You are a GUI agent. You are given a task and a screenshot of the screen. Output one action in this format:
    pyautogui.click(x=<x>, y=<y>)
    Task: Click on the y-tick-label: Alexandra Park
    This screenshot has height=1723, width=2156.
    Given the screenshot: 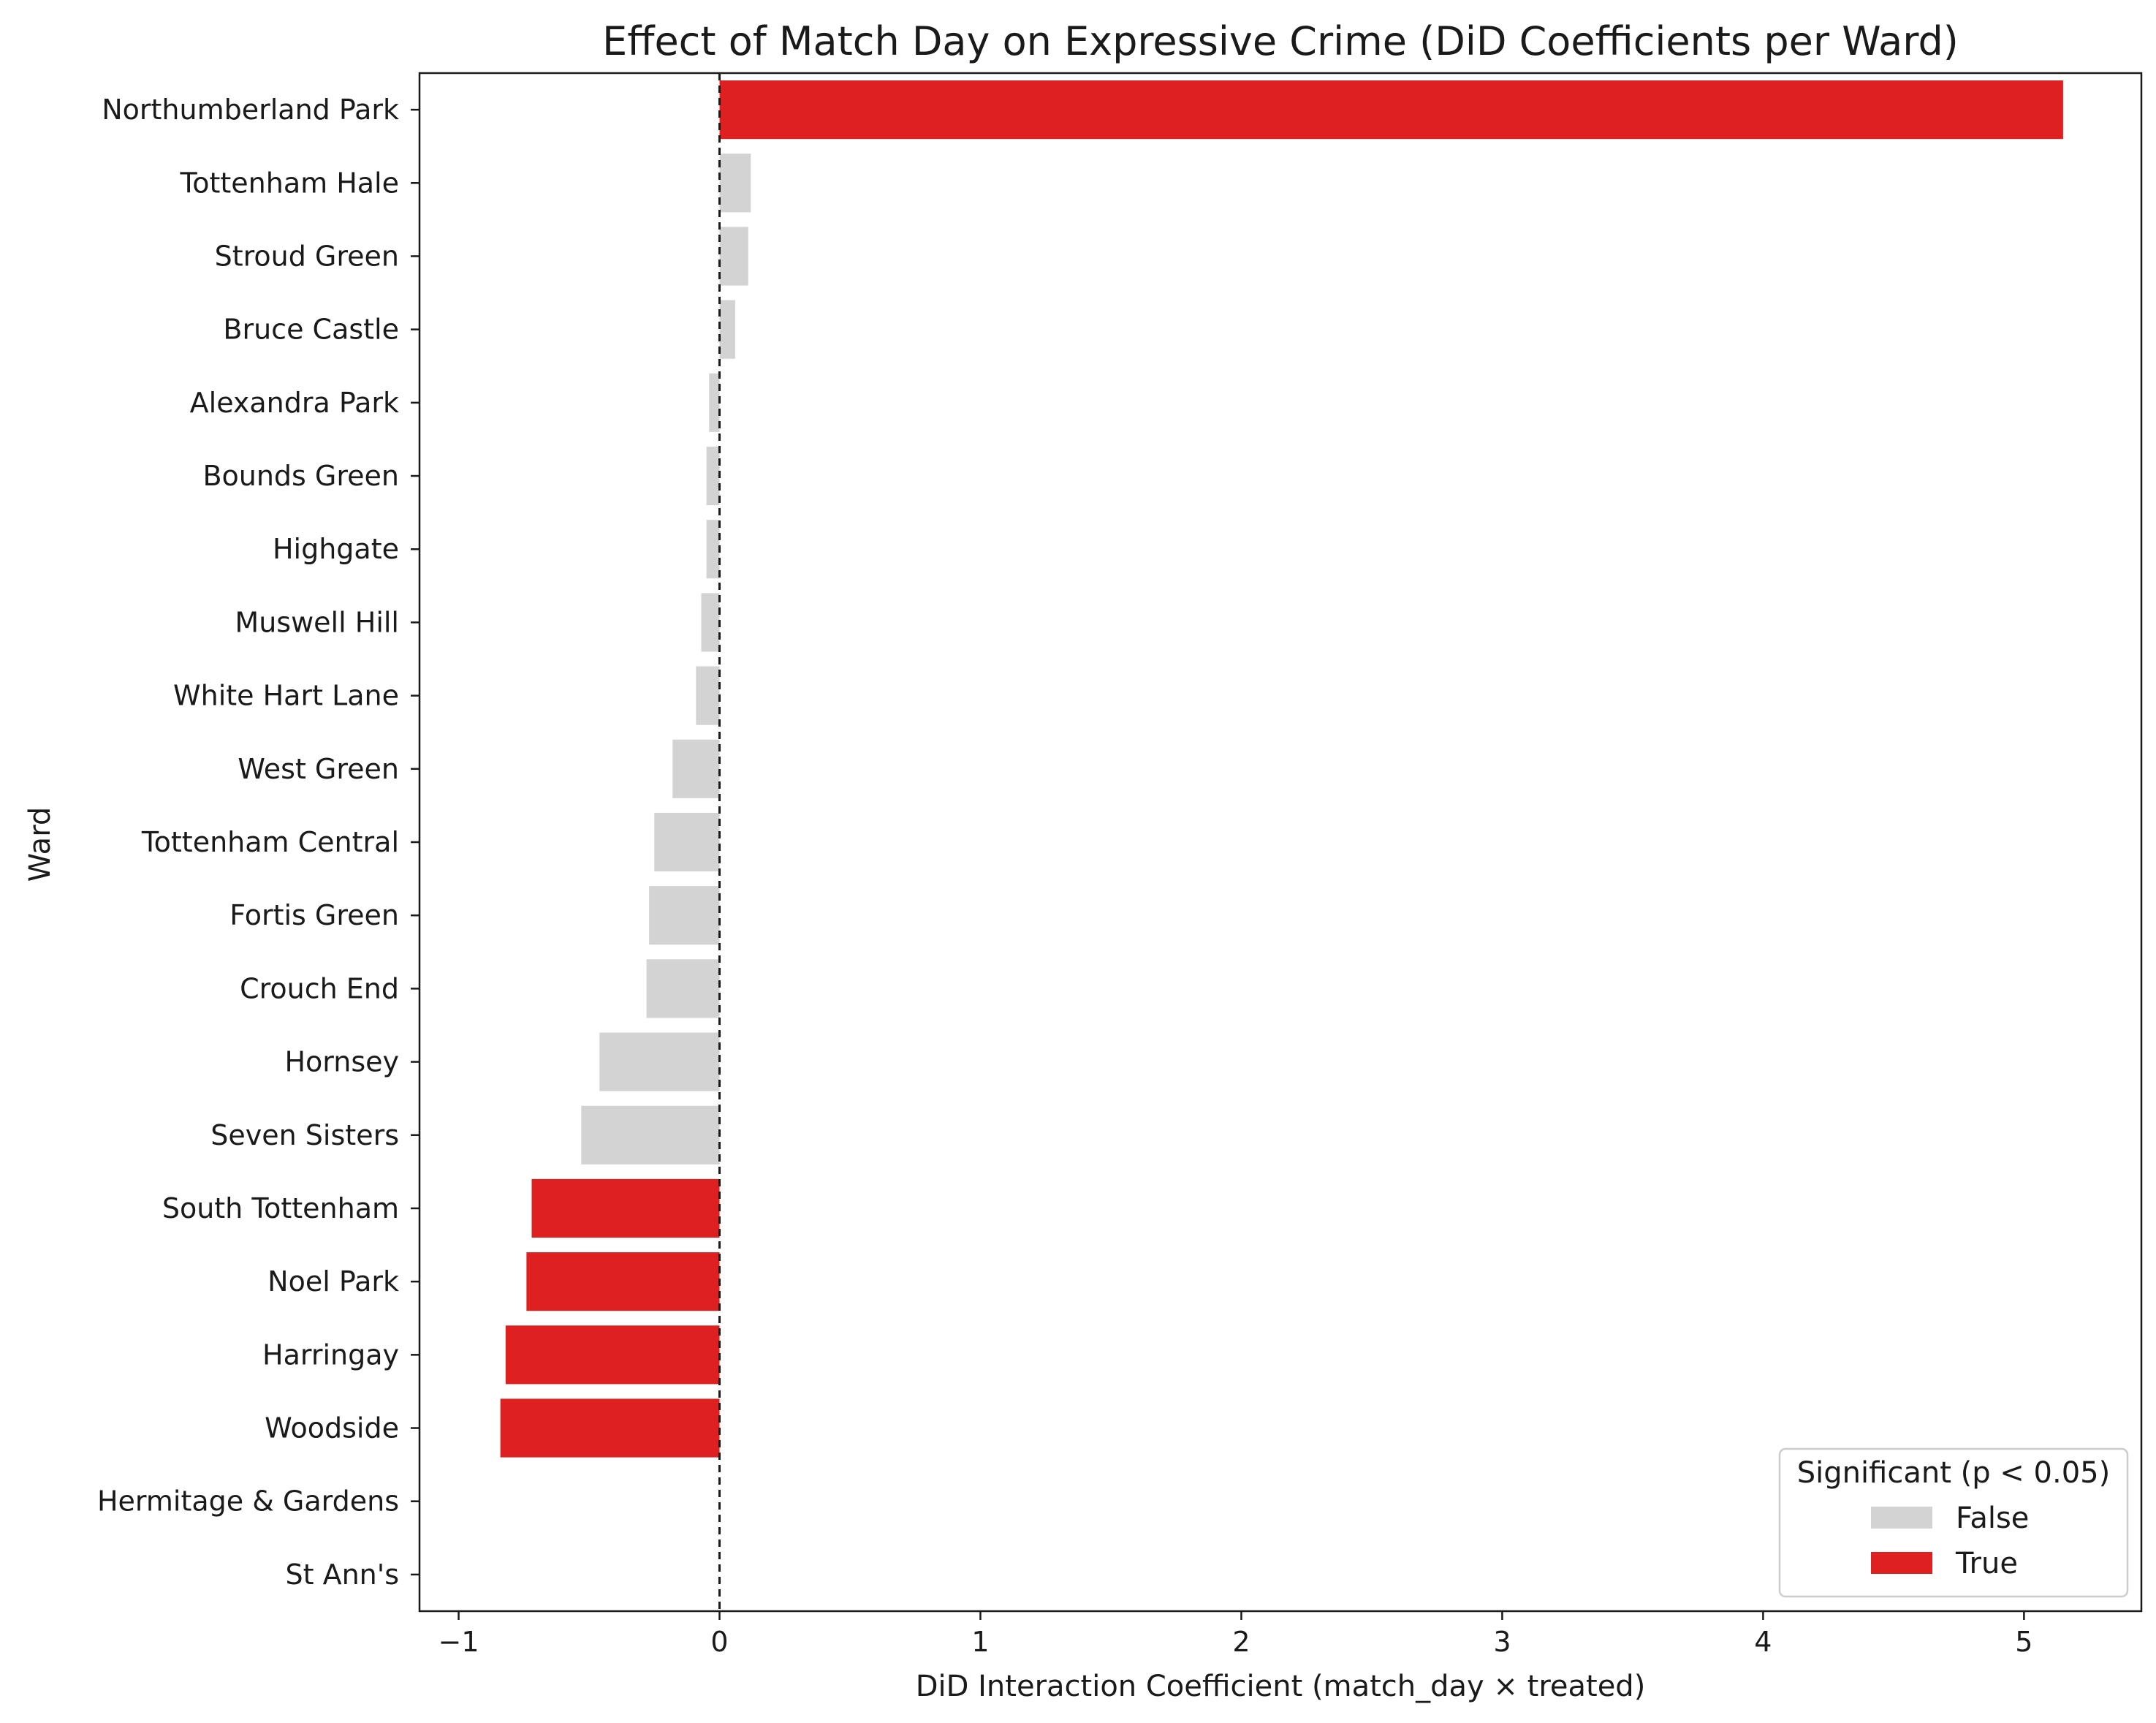 What is the action you would take?
    pyautogui.click(x=294, y=403)
    